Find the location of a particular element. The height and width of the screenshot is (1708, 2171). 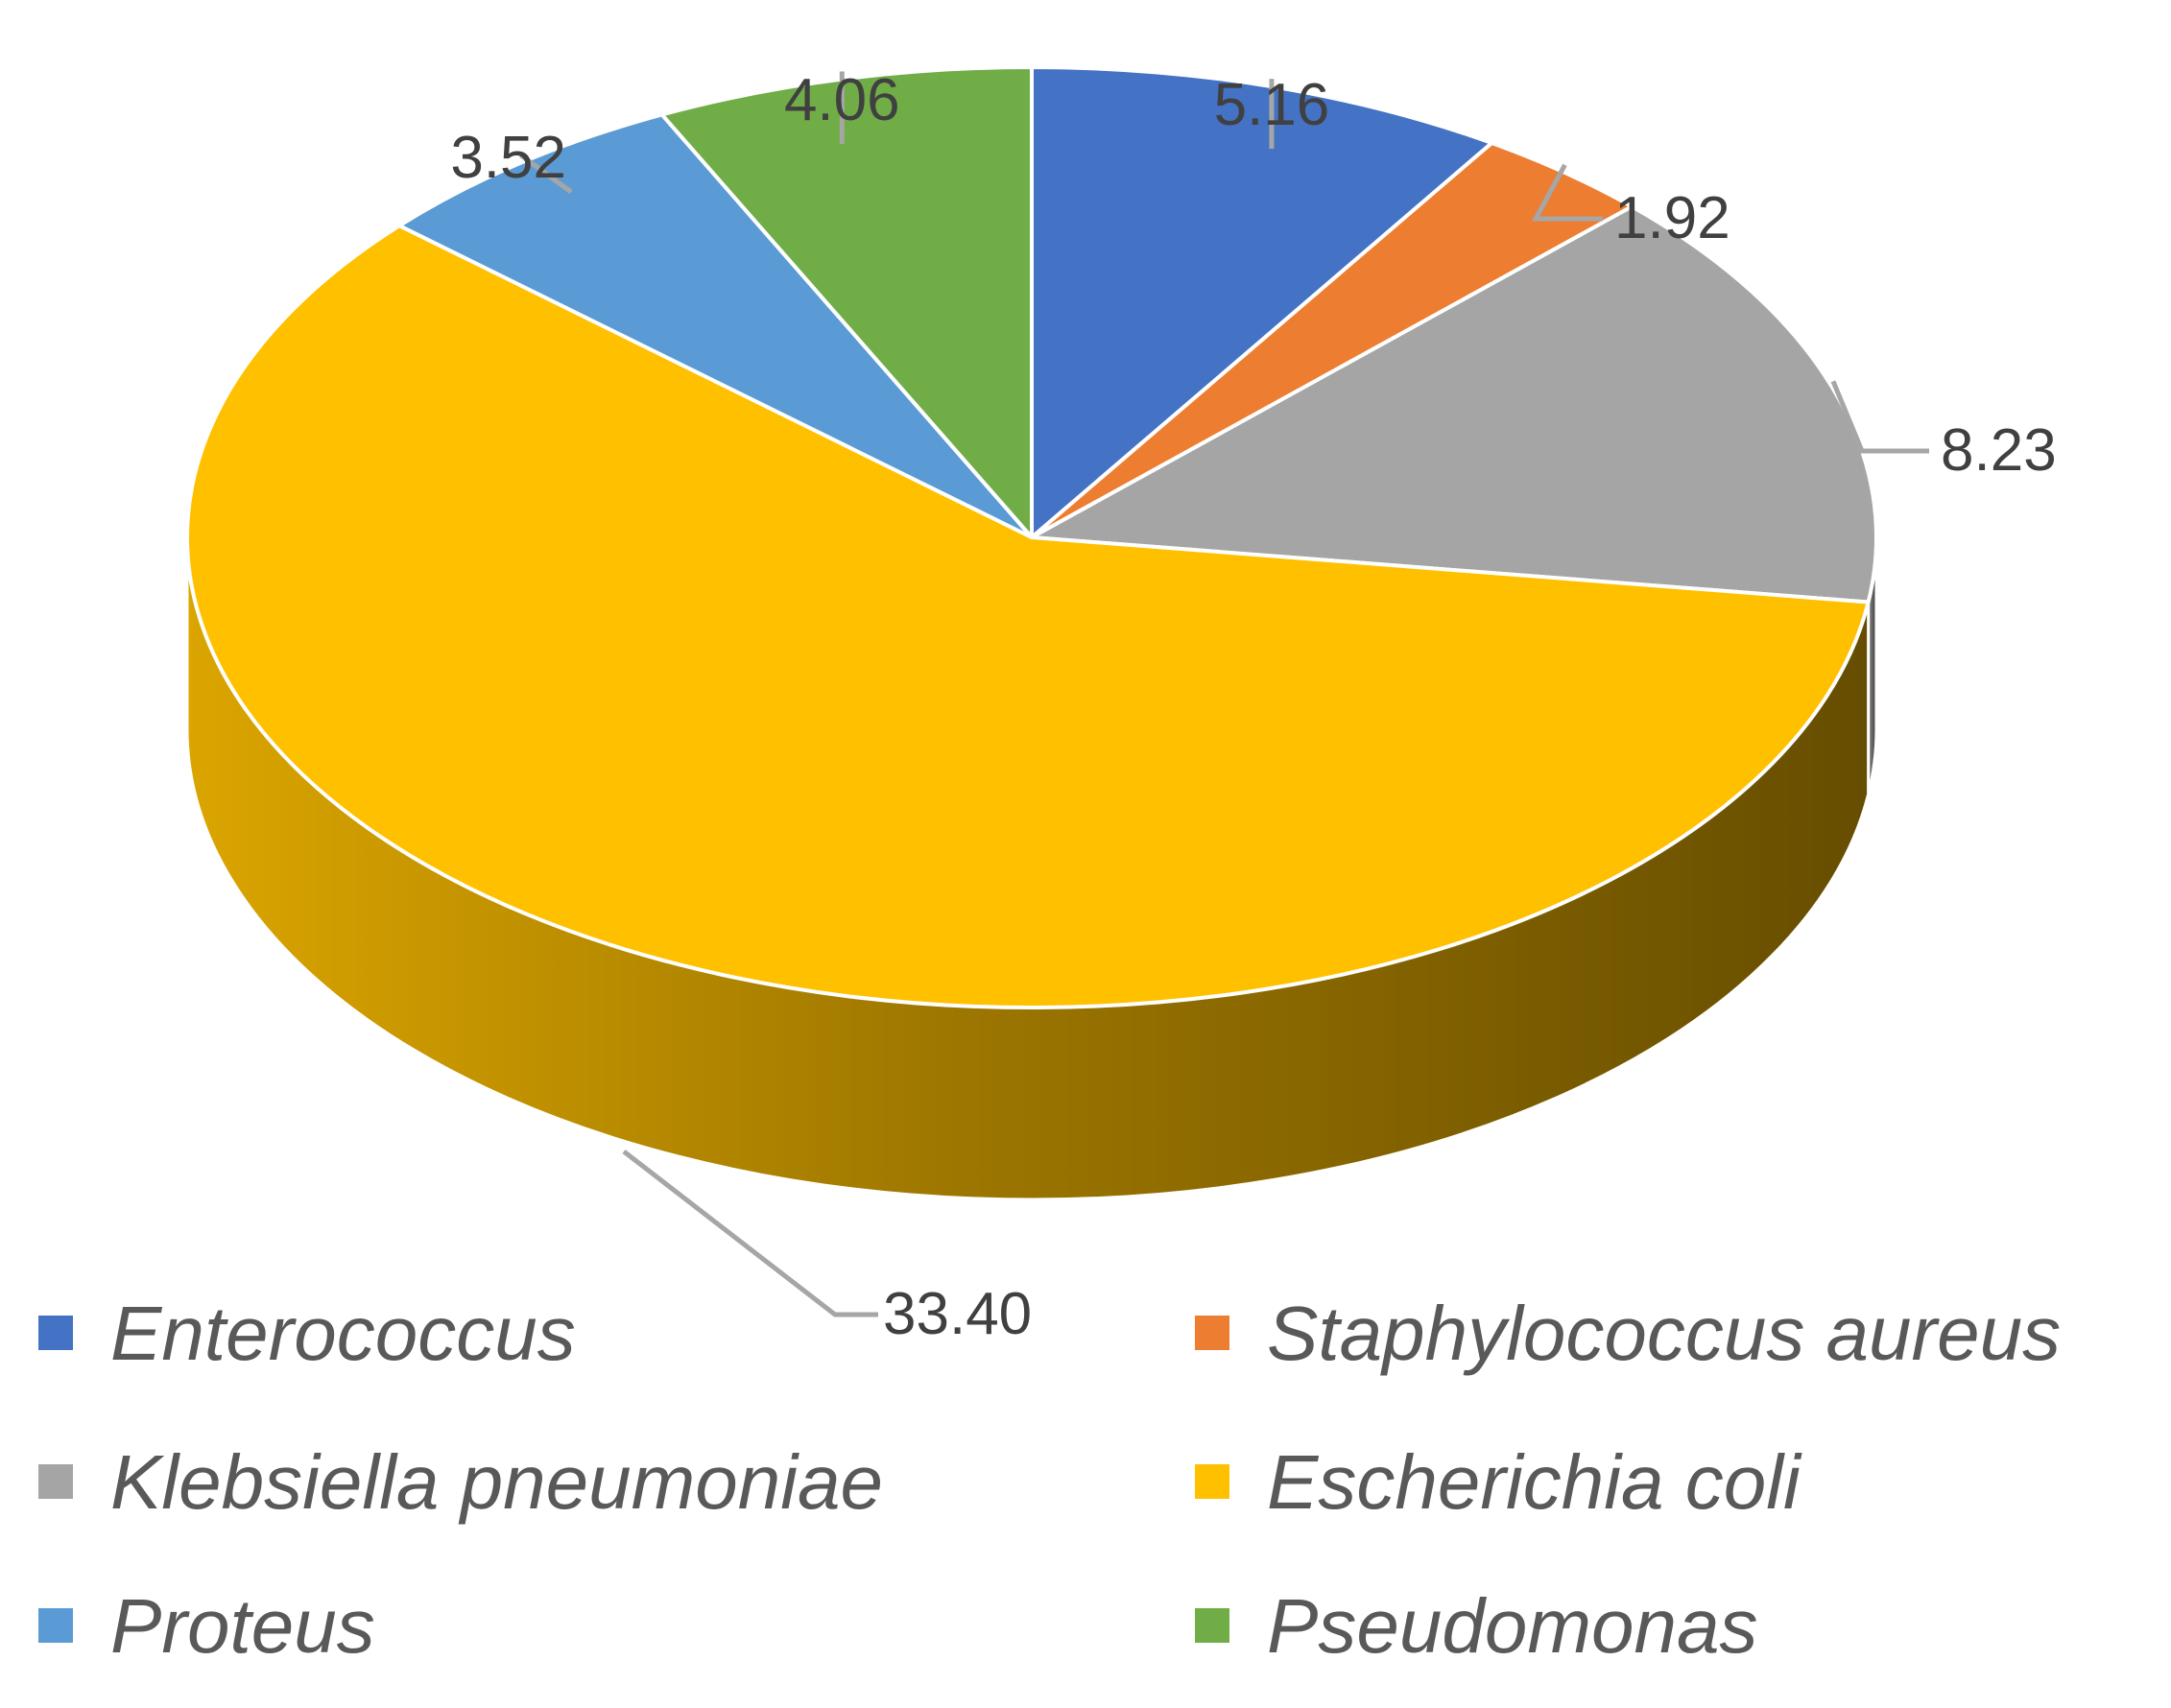

legend-label: Klebsiella pneumoniae is located at coordinates (496, 1482).